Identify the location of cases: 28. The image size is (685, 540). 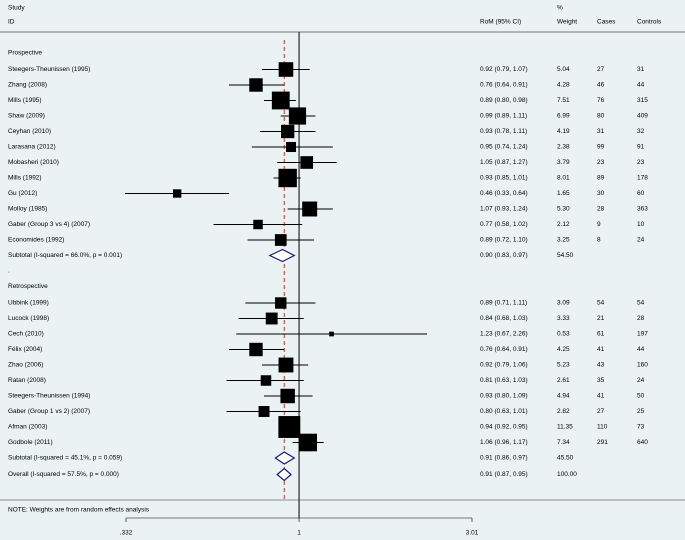
(601, 209).